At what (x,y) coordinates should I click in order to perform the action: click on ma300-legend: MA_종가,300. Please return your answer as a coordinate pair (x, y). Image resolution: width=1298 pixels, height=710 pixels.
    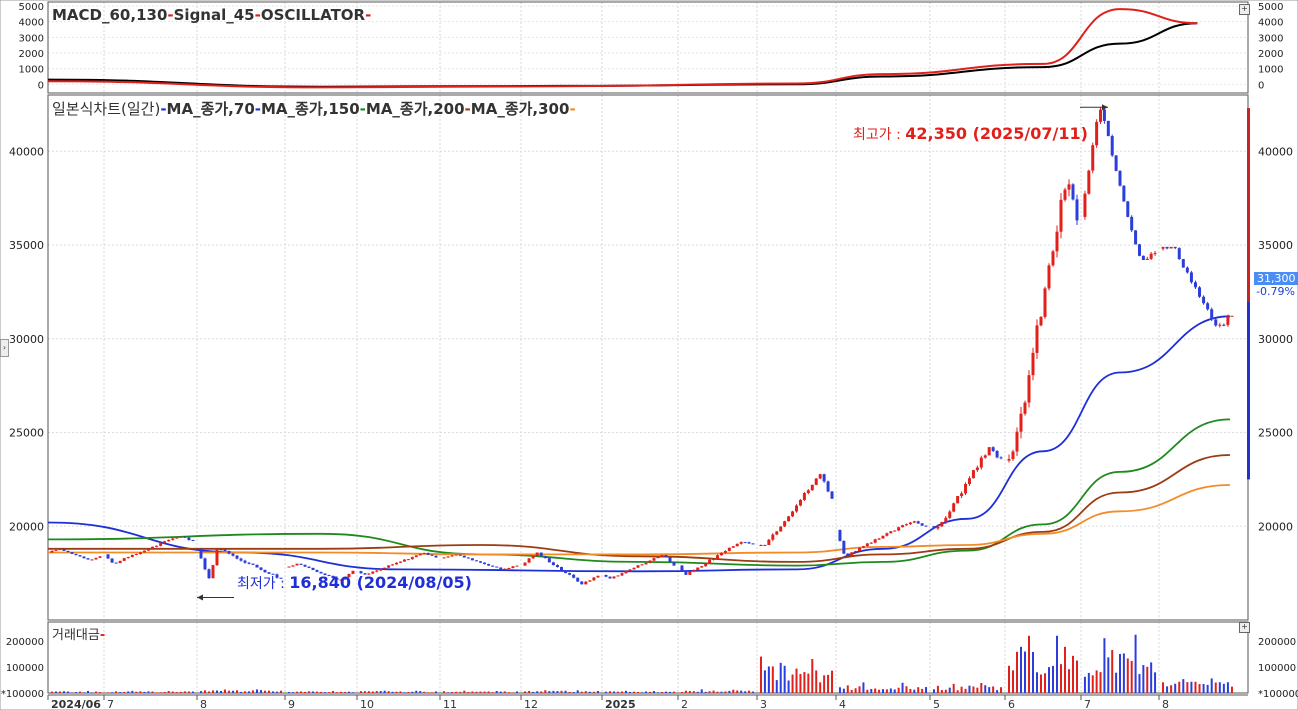
    Looking at the image, I should click on (520, 109).